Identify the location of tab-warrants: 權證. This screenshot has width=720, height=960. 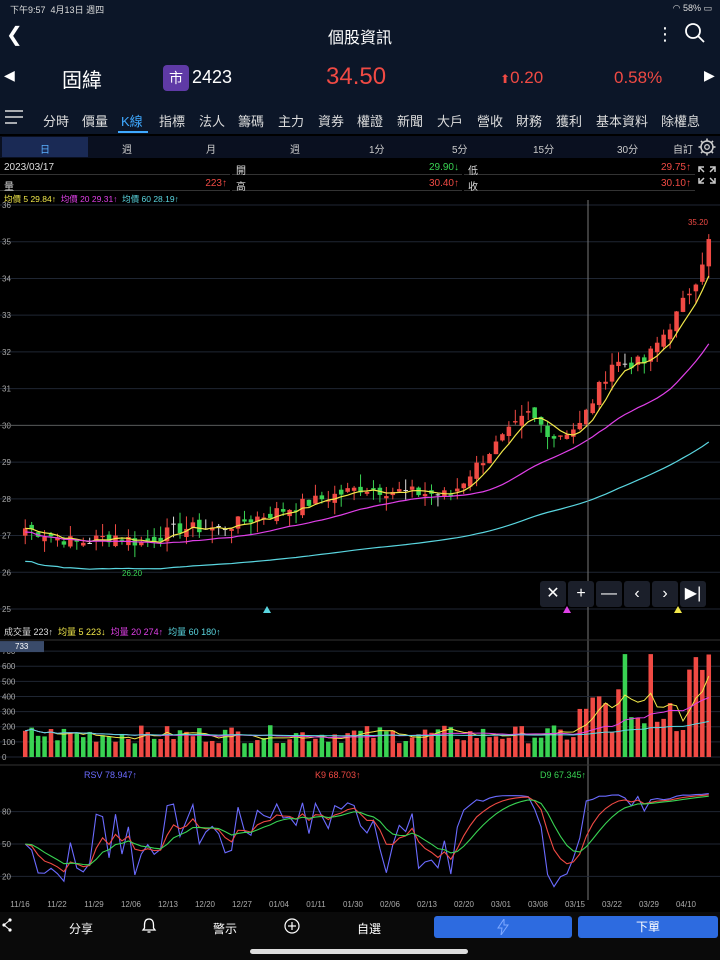
(370, 121).